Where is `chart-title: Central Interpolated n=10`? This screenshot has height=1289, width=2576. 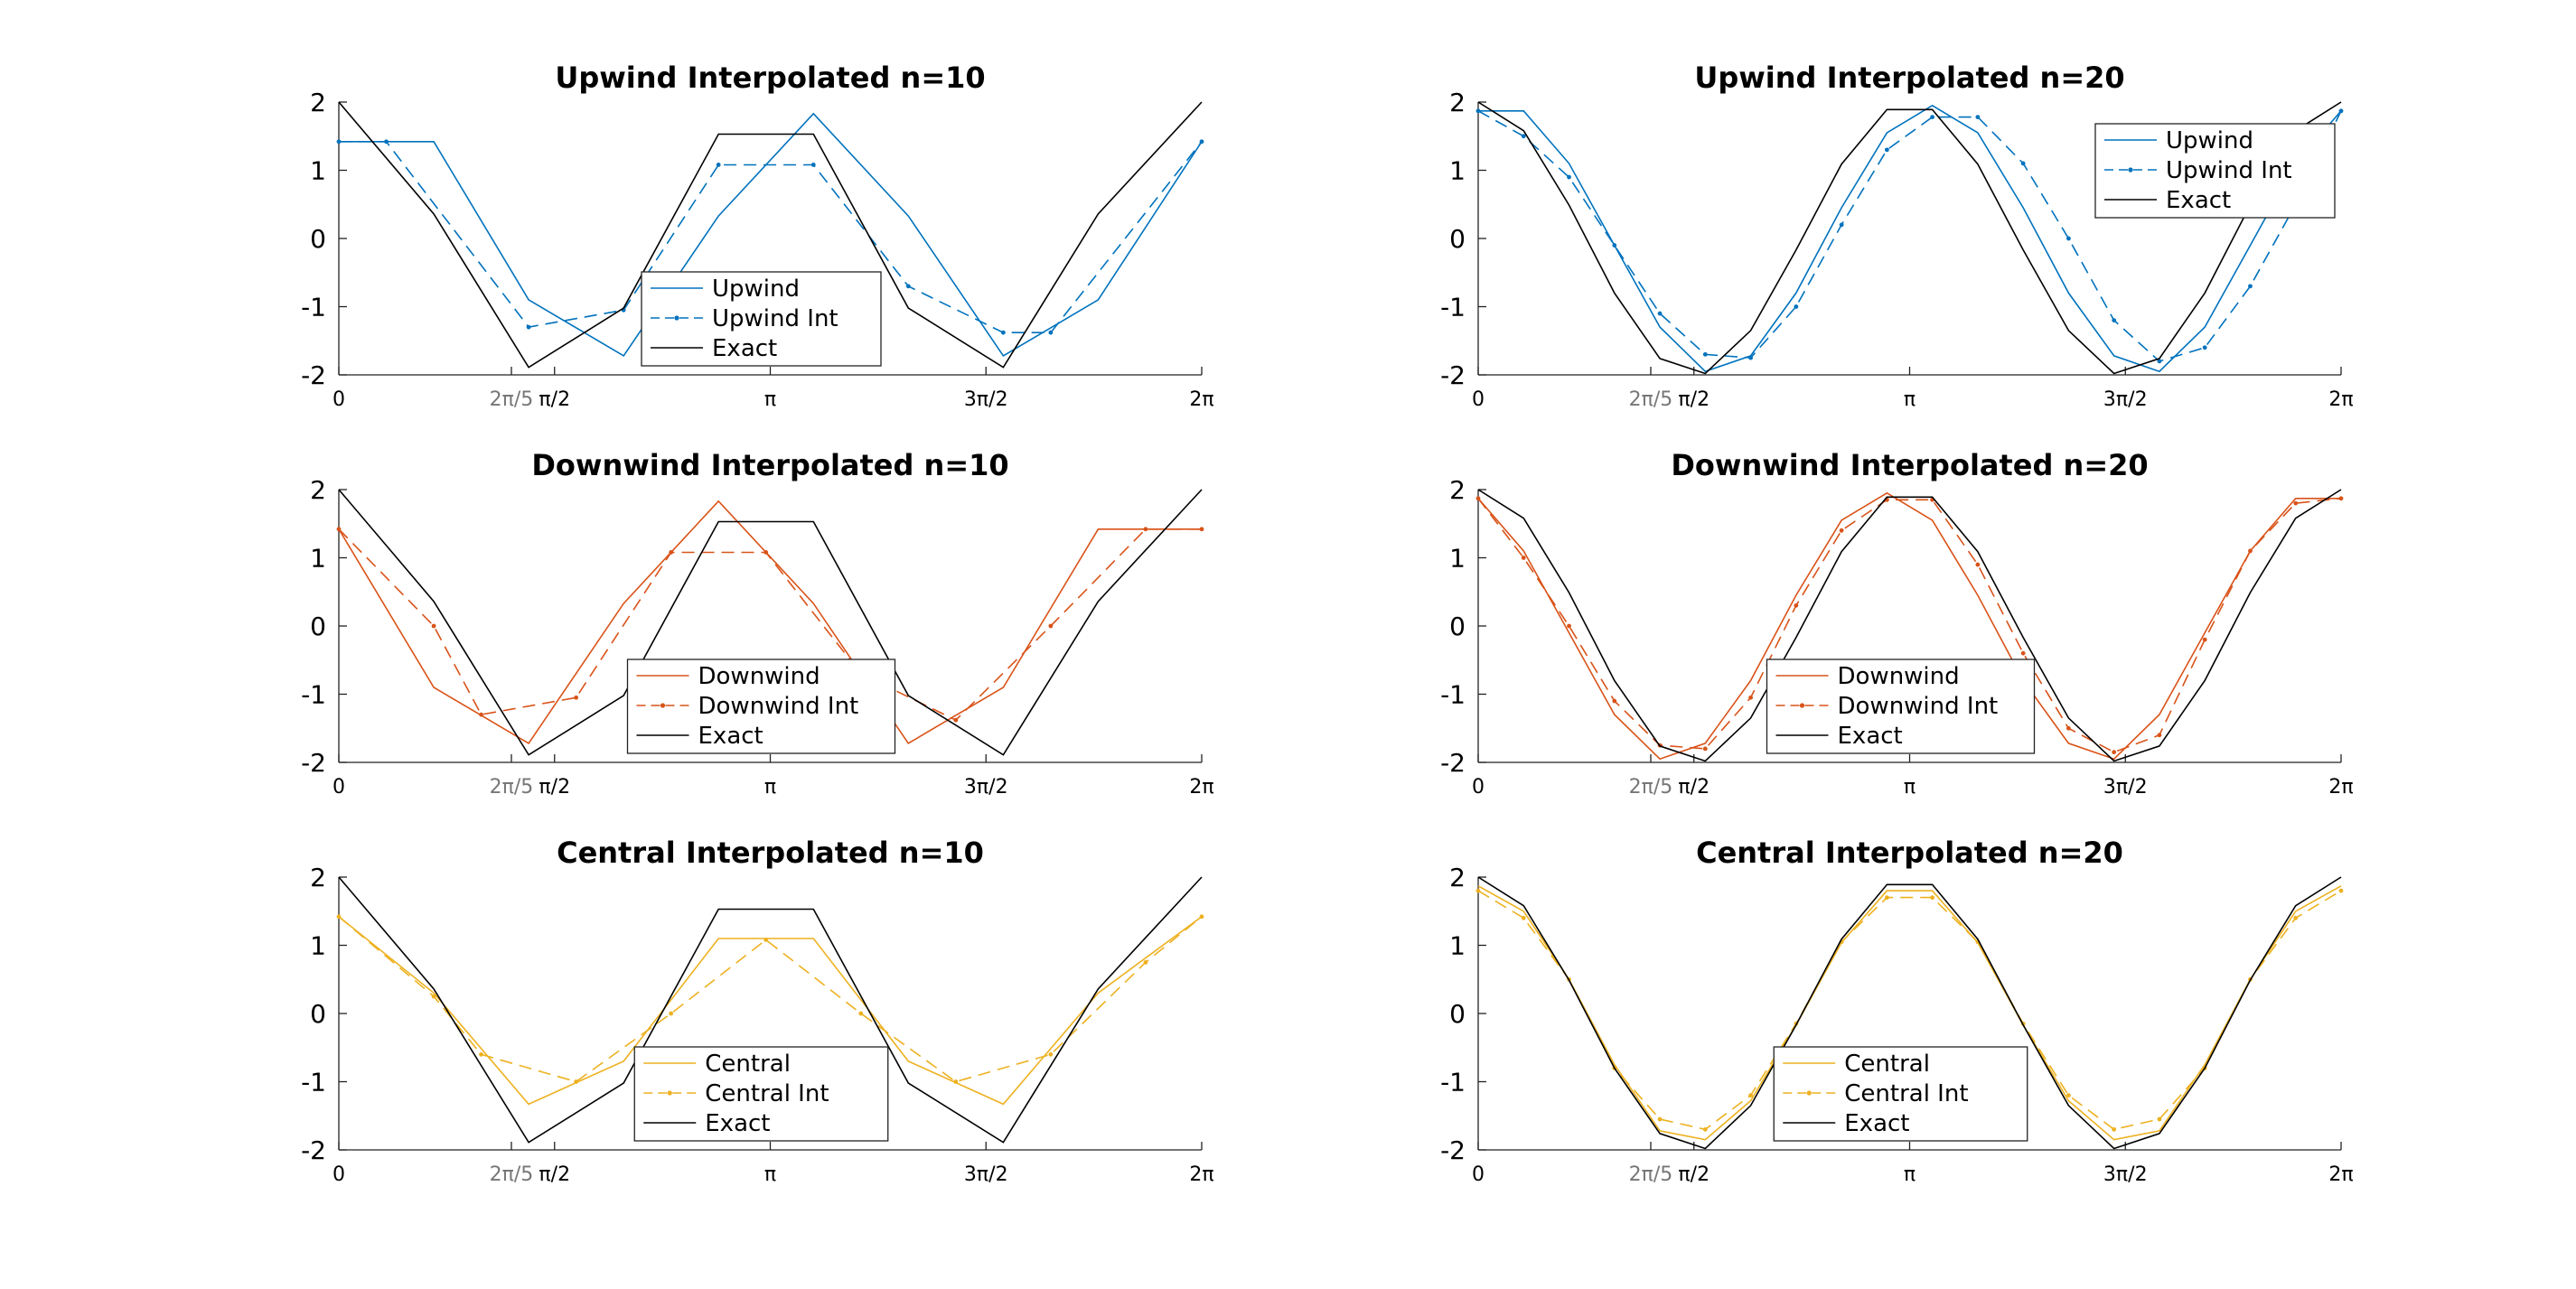
chart-title: Central Interpolated n=10 is located at coordinates (770, 853).